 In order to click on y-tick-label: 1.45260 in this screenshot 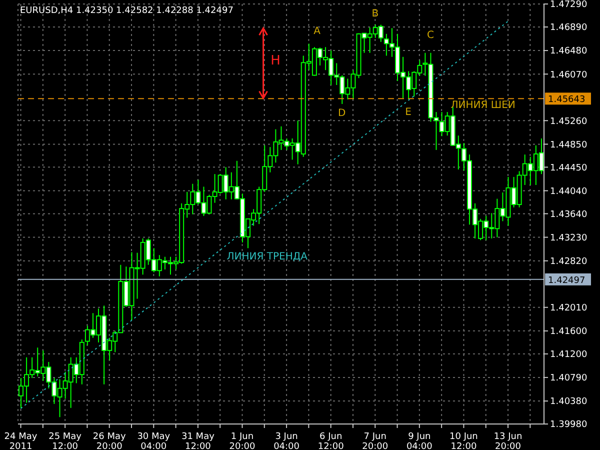, I will do `click(569, 121)`.